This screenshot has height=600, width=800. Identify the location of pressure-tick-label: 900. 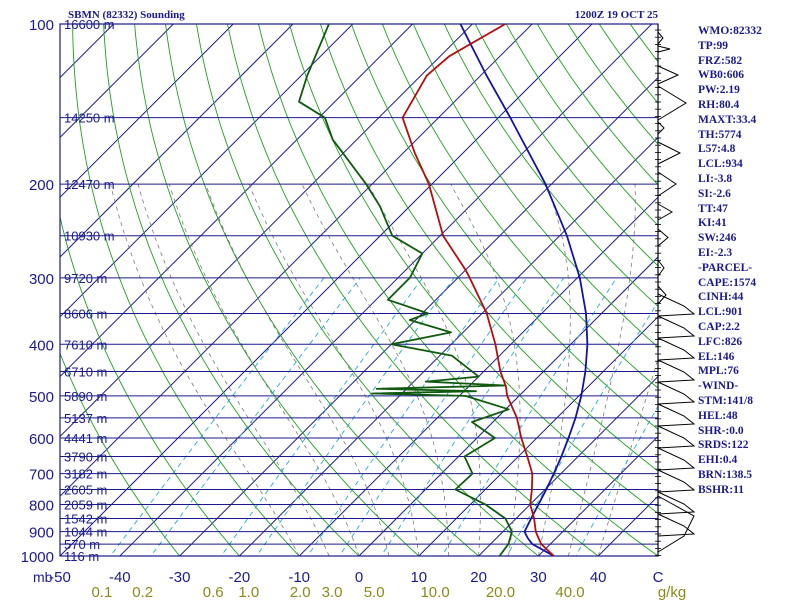
(41, 533).